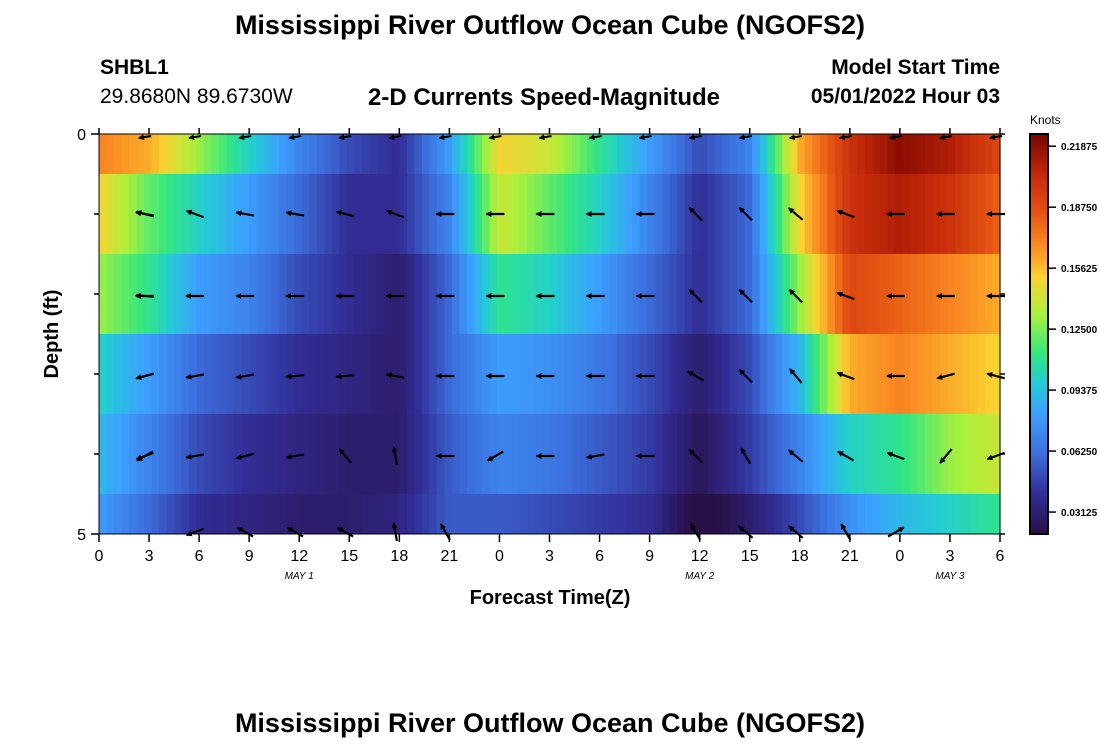  I want to click on colorbar-tick-label: 0.18750, so click(1079, 208).